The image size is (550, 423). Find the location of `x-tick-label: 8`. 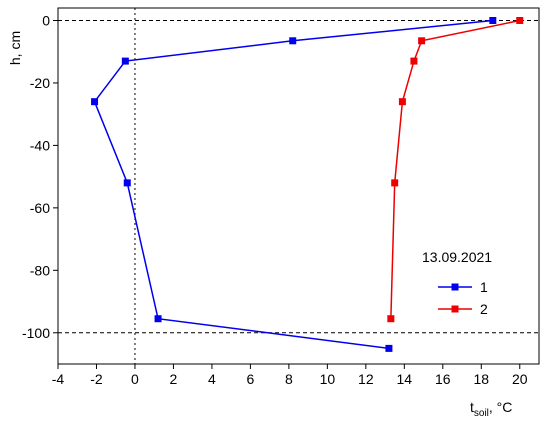

x-tick-label: 8 is located at coordinates (289, 379).